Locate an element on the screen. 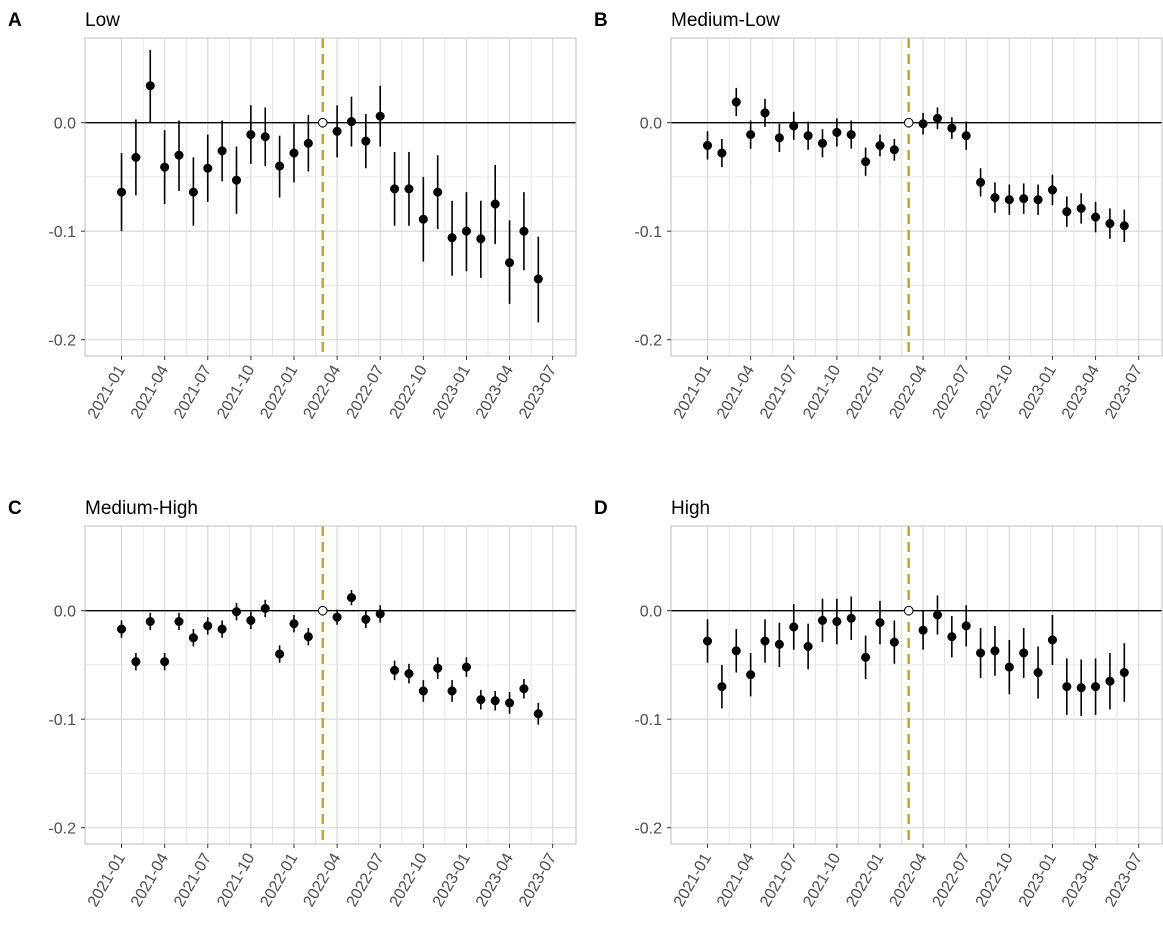 This screenshot has height=940, width=1163. x-tick-label: 2021-04 is located at coordinates (150, 391).